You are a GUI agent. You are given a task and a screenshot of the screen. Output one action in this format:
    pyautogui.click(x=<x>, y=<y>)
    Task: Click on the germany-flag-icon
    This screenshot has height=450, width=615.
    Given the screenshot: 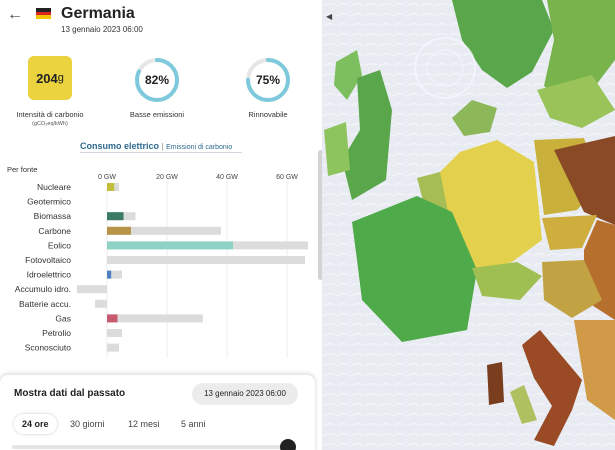 What is the action you would take?
    pyautogui.click(x=43, y=13)
    